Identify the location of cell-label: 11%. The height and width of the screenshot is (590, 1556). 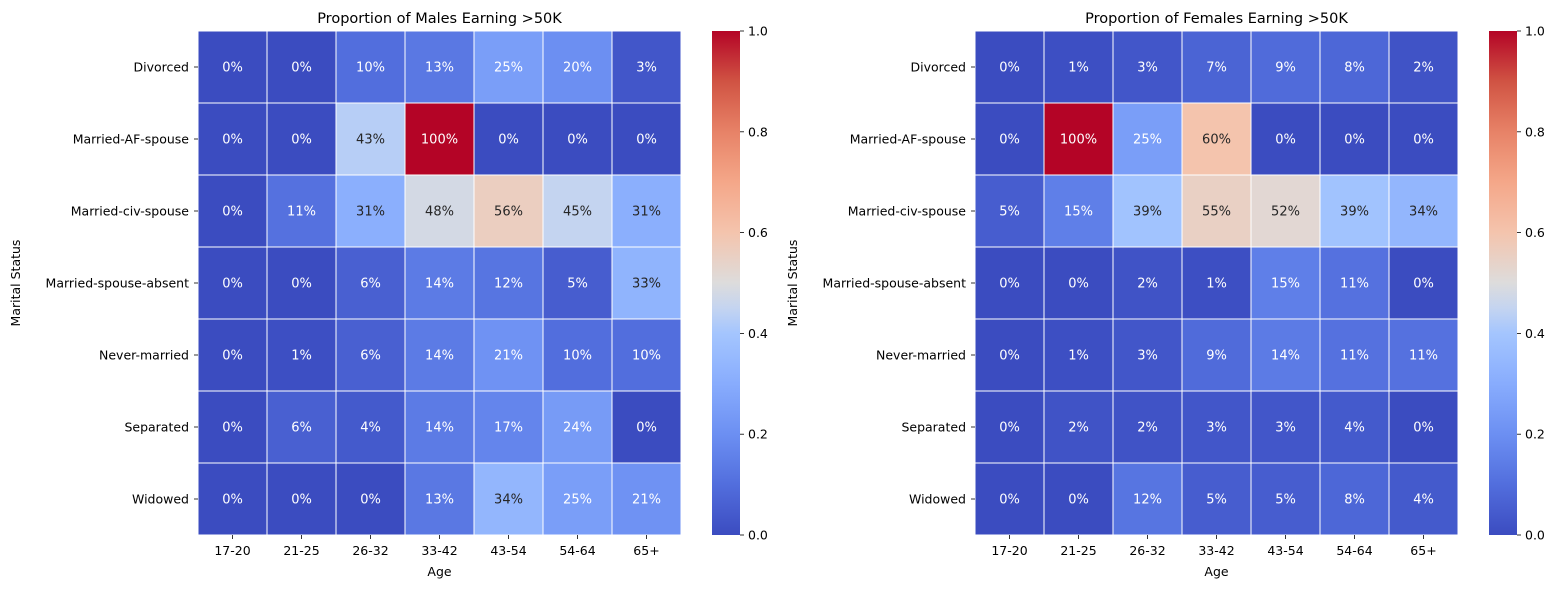
(1354, 284).